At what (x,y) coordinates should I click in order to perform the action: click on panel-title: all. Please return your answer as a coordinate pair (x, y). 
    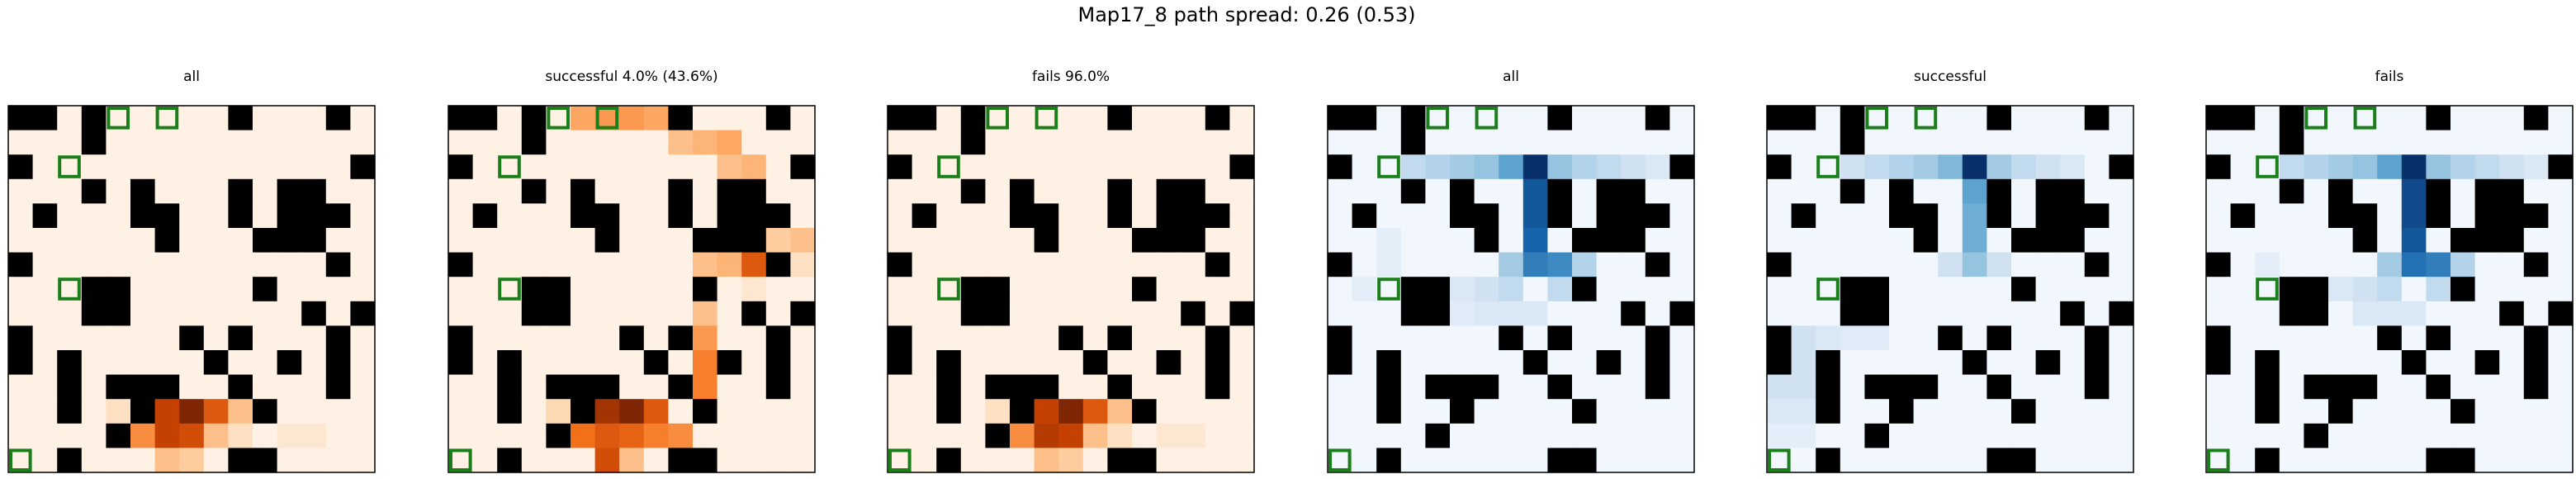
    Looking at the image, I should click on (1511, 77).